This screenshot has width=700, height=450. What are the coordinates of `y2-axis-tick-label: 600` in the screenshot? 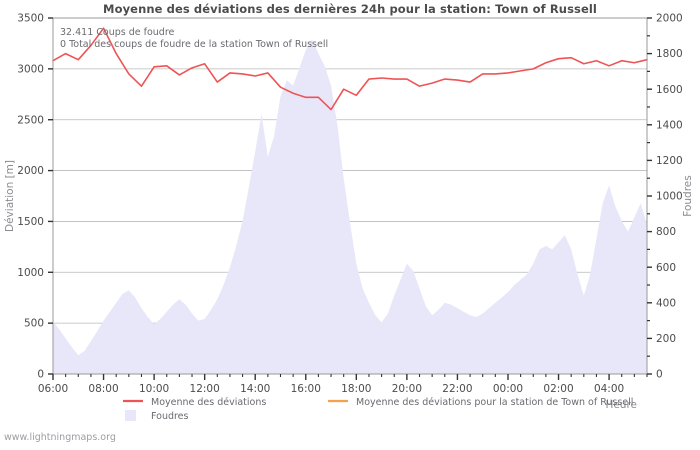 It's located at (666, 268).